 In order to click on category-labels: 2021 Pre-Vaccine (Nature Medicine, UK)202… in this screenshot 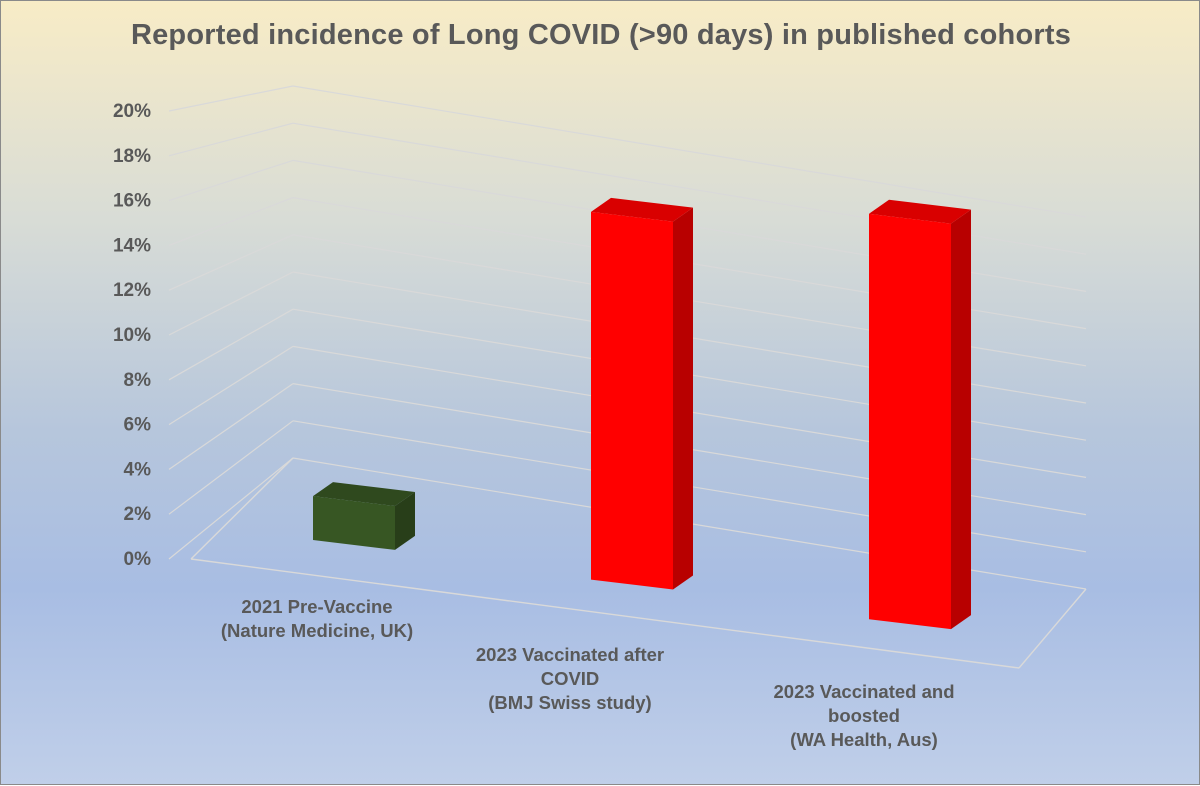, I will do `click(588, 673)`.